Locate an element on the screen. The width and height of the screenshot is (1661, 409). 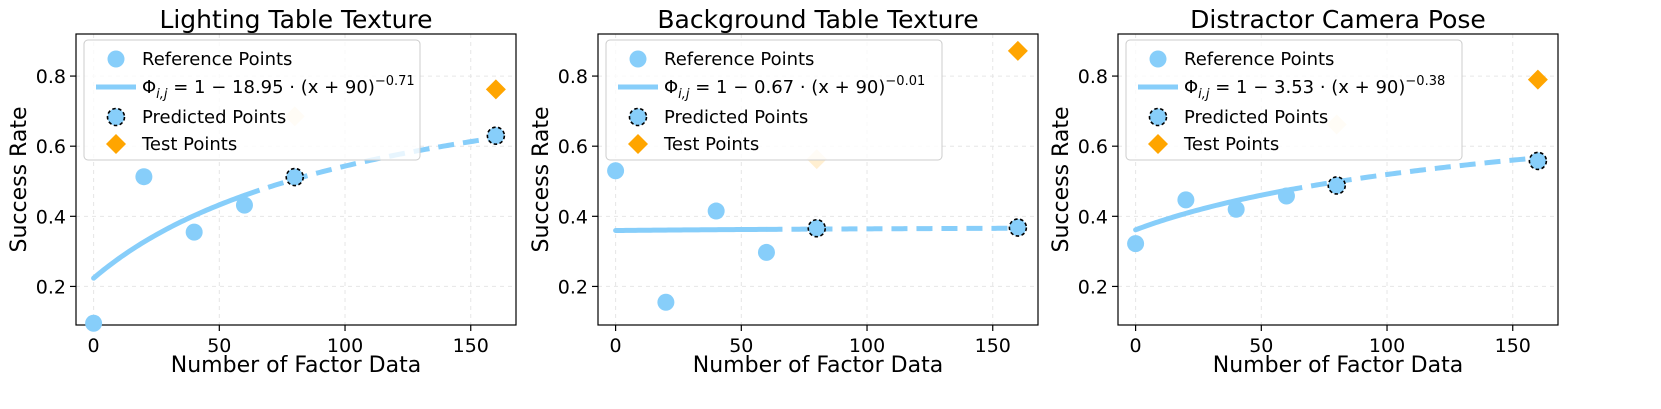
formula-body: = 1 − 0.67 · (x + 90) is located at coordinates (788, 87).